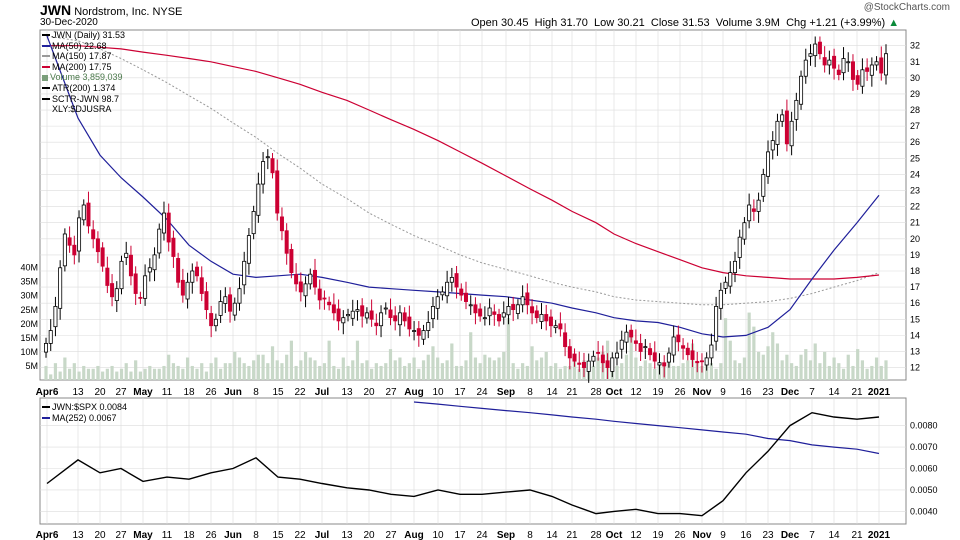 The image size is (960, 540). What do you see at coordinates (915, 287) in the screenshot?
I see `price-tick-label: 17` at bounding box center [915, 287].